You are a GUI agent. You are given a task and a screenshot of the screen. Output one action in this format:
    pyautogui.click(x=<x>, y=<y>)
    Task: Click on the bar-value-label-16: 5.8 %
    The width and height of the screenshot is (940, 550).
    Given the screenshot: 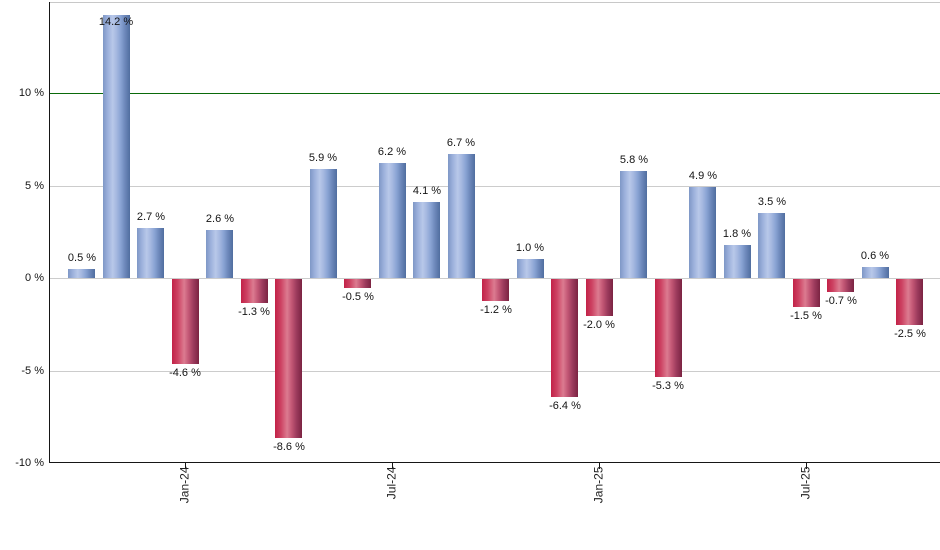 What is the action you would take?
    pyautogui.click(x=634, y=160)
    